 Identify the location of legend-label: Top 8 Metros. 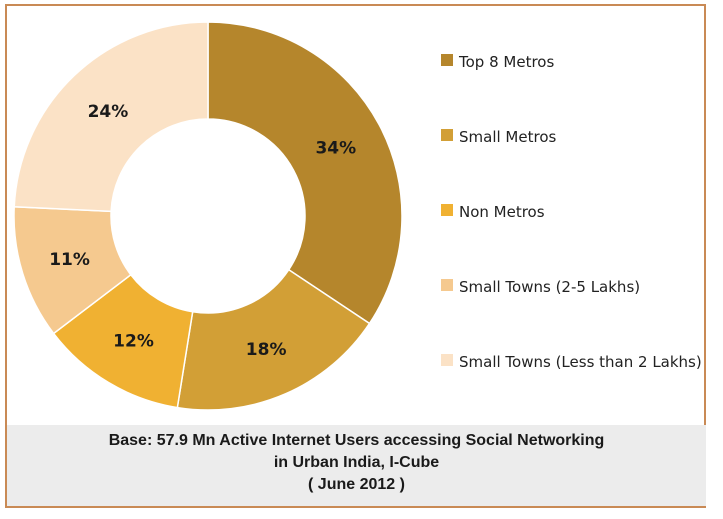
(507, 62).